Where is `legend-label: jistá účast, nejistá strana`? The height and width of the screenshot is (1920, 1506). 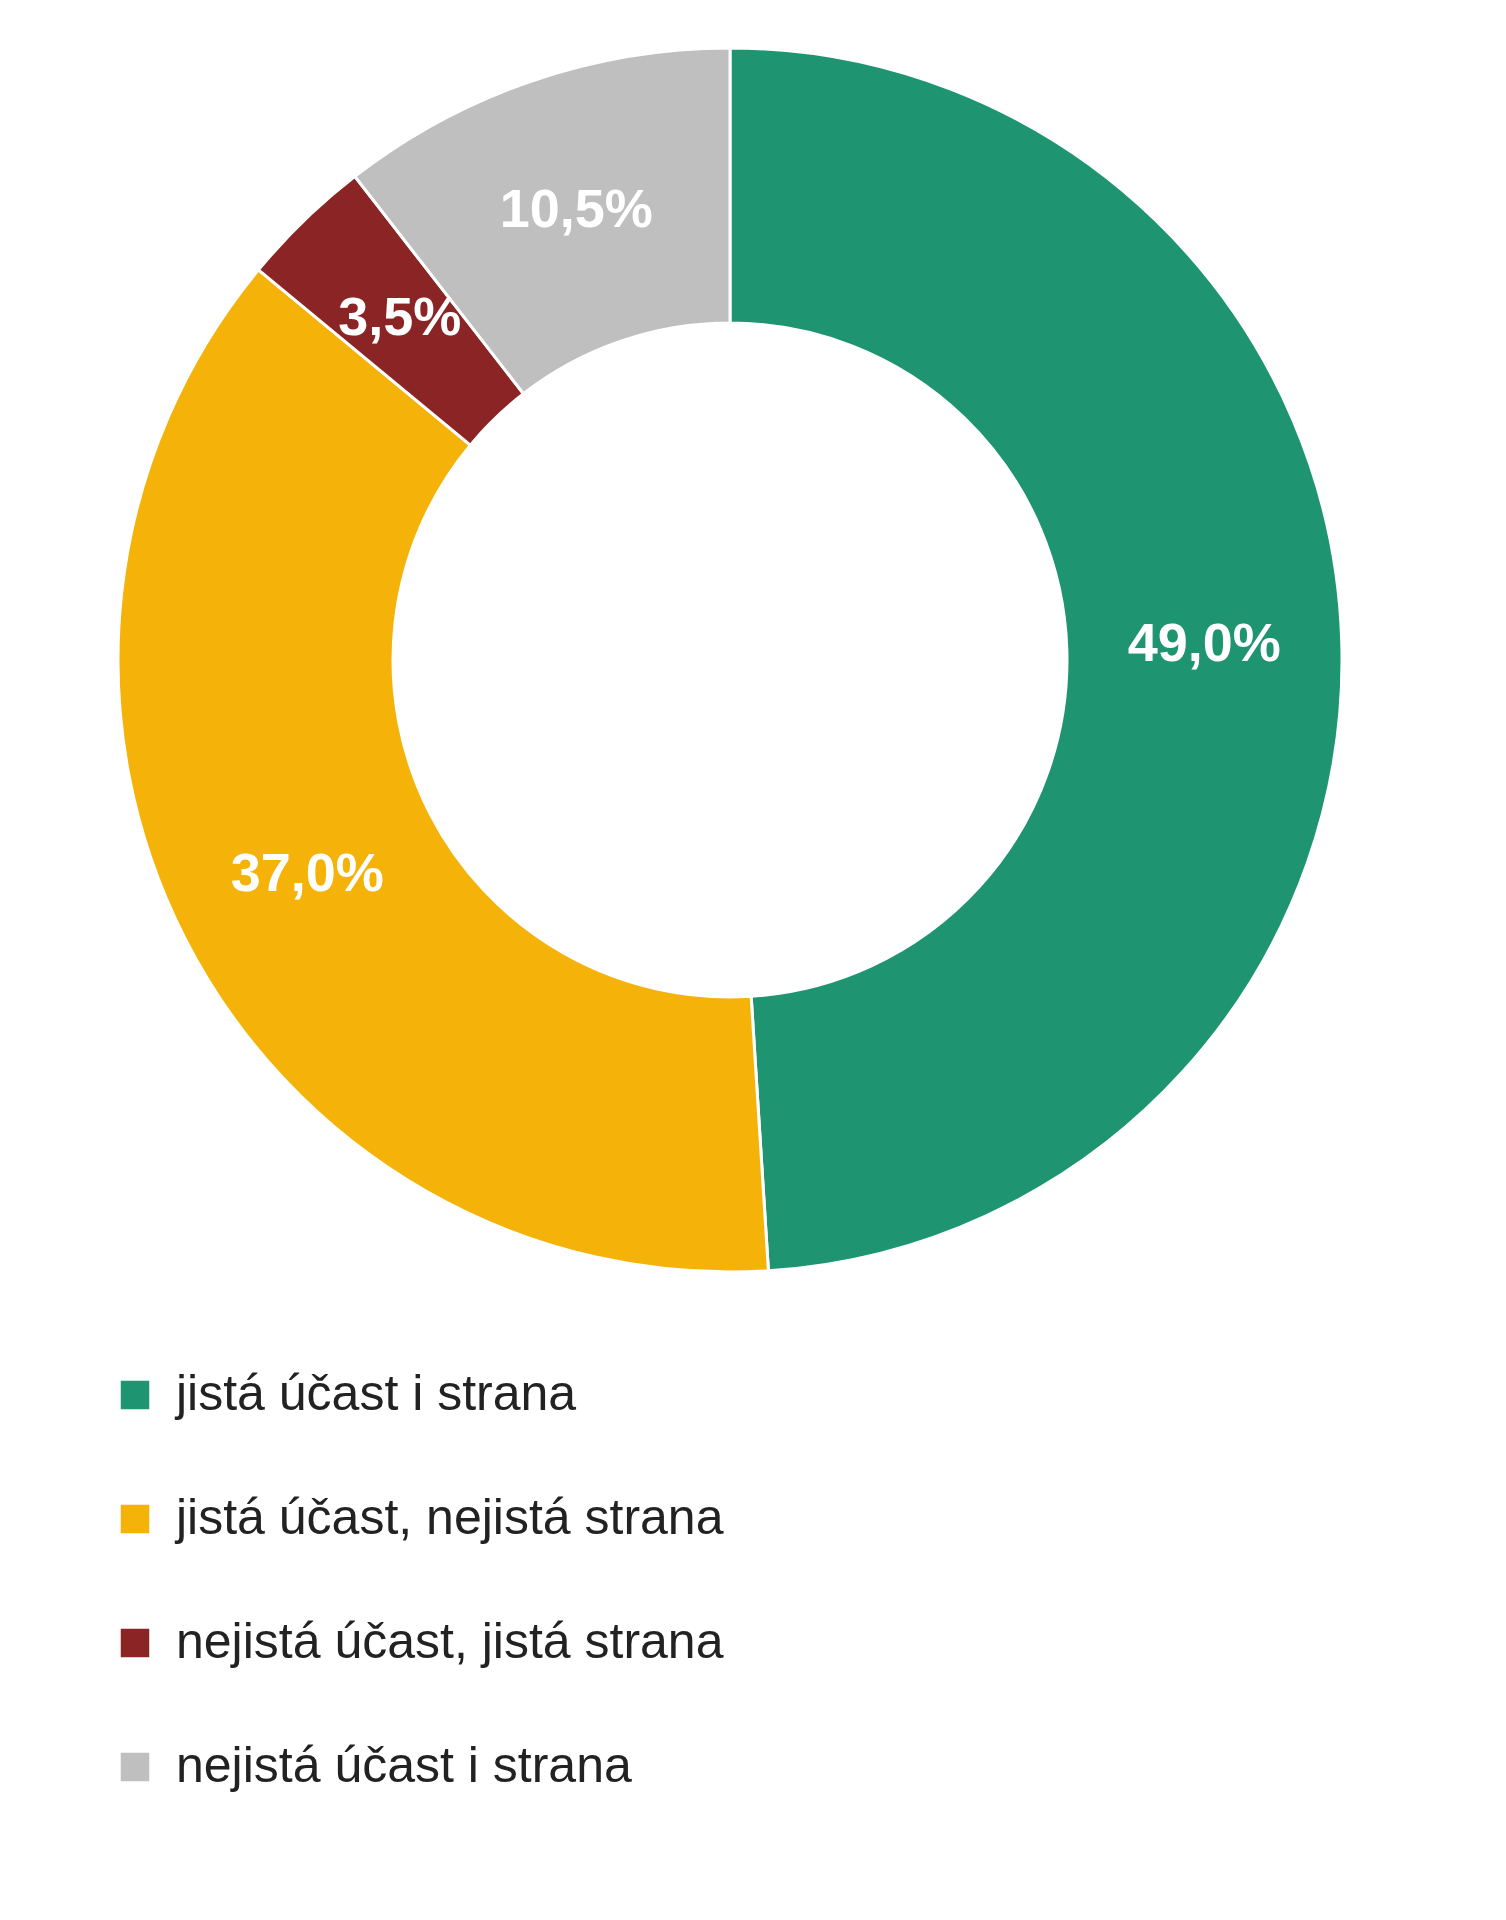
legend-label: jistá účast, nejistá strana is located at coordinates (449, 1517).